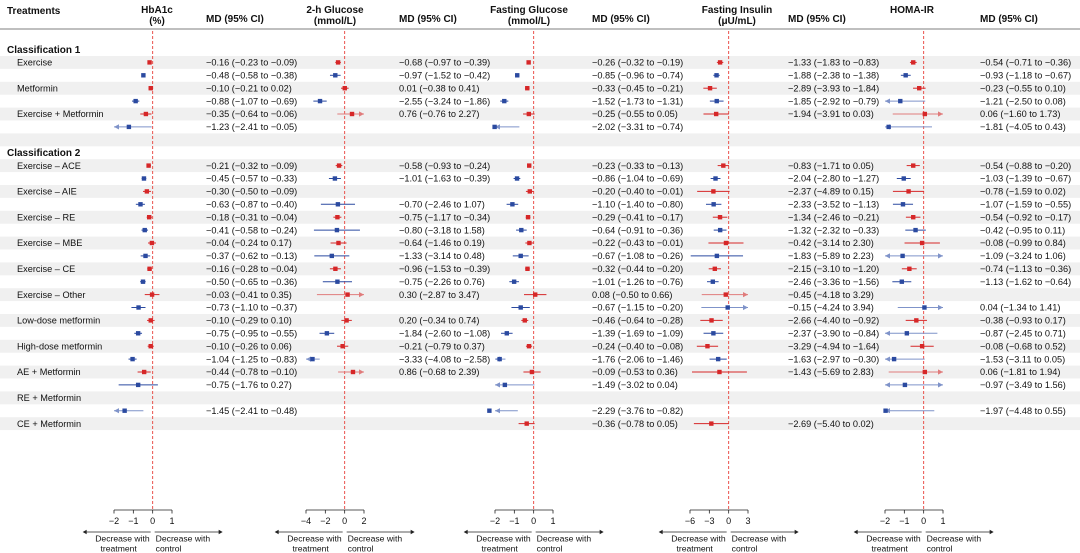  I want to click on md-ci-value: −0.83 (−1.71 to 0.05), so click(831, 166).